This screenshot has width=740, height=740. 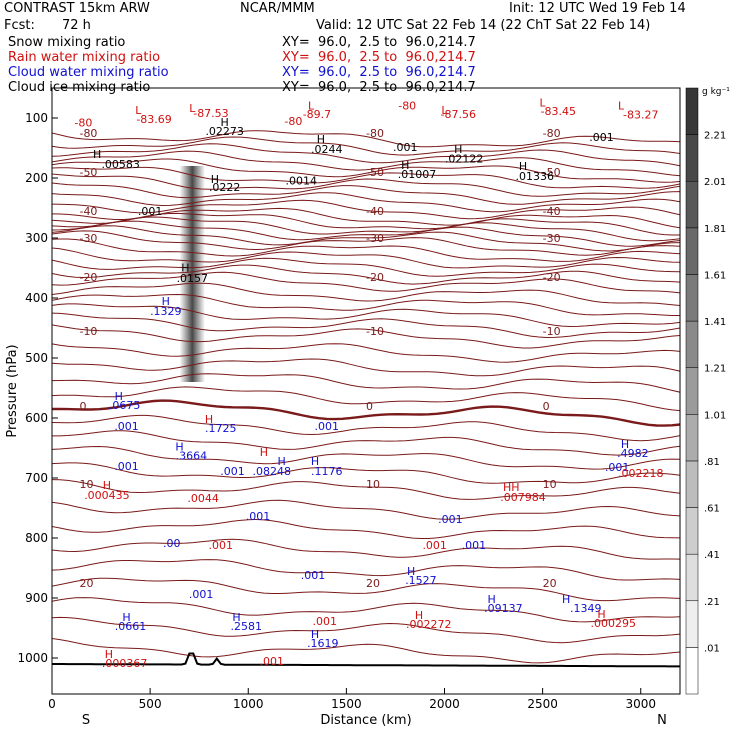 I want to click on x-tick-label: 0, so click(x=52, y=704).